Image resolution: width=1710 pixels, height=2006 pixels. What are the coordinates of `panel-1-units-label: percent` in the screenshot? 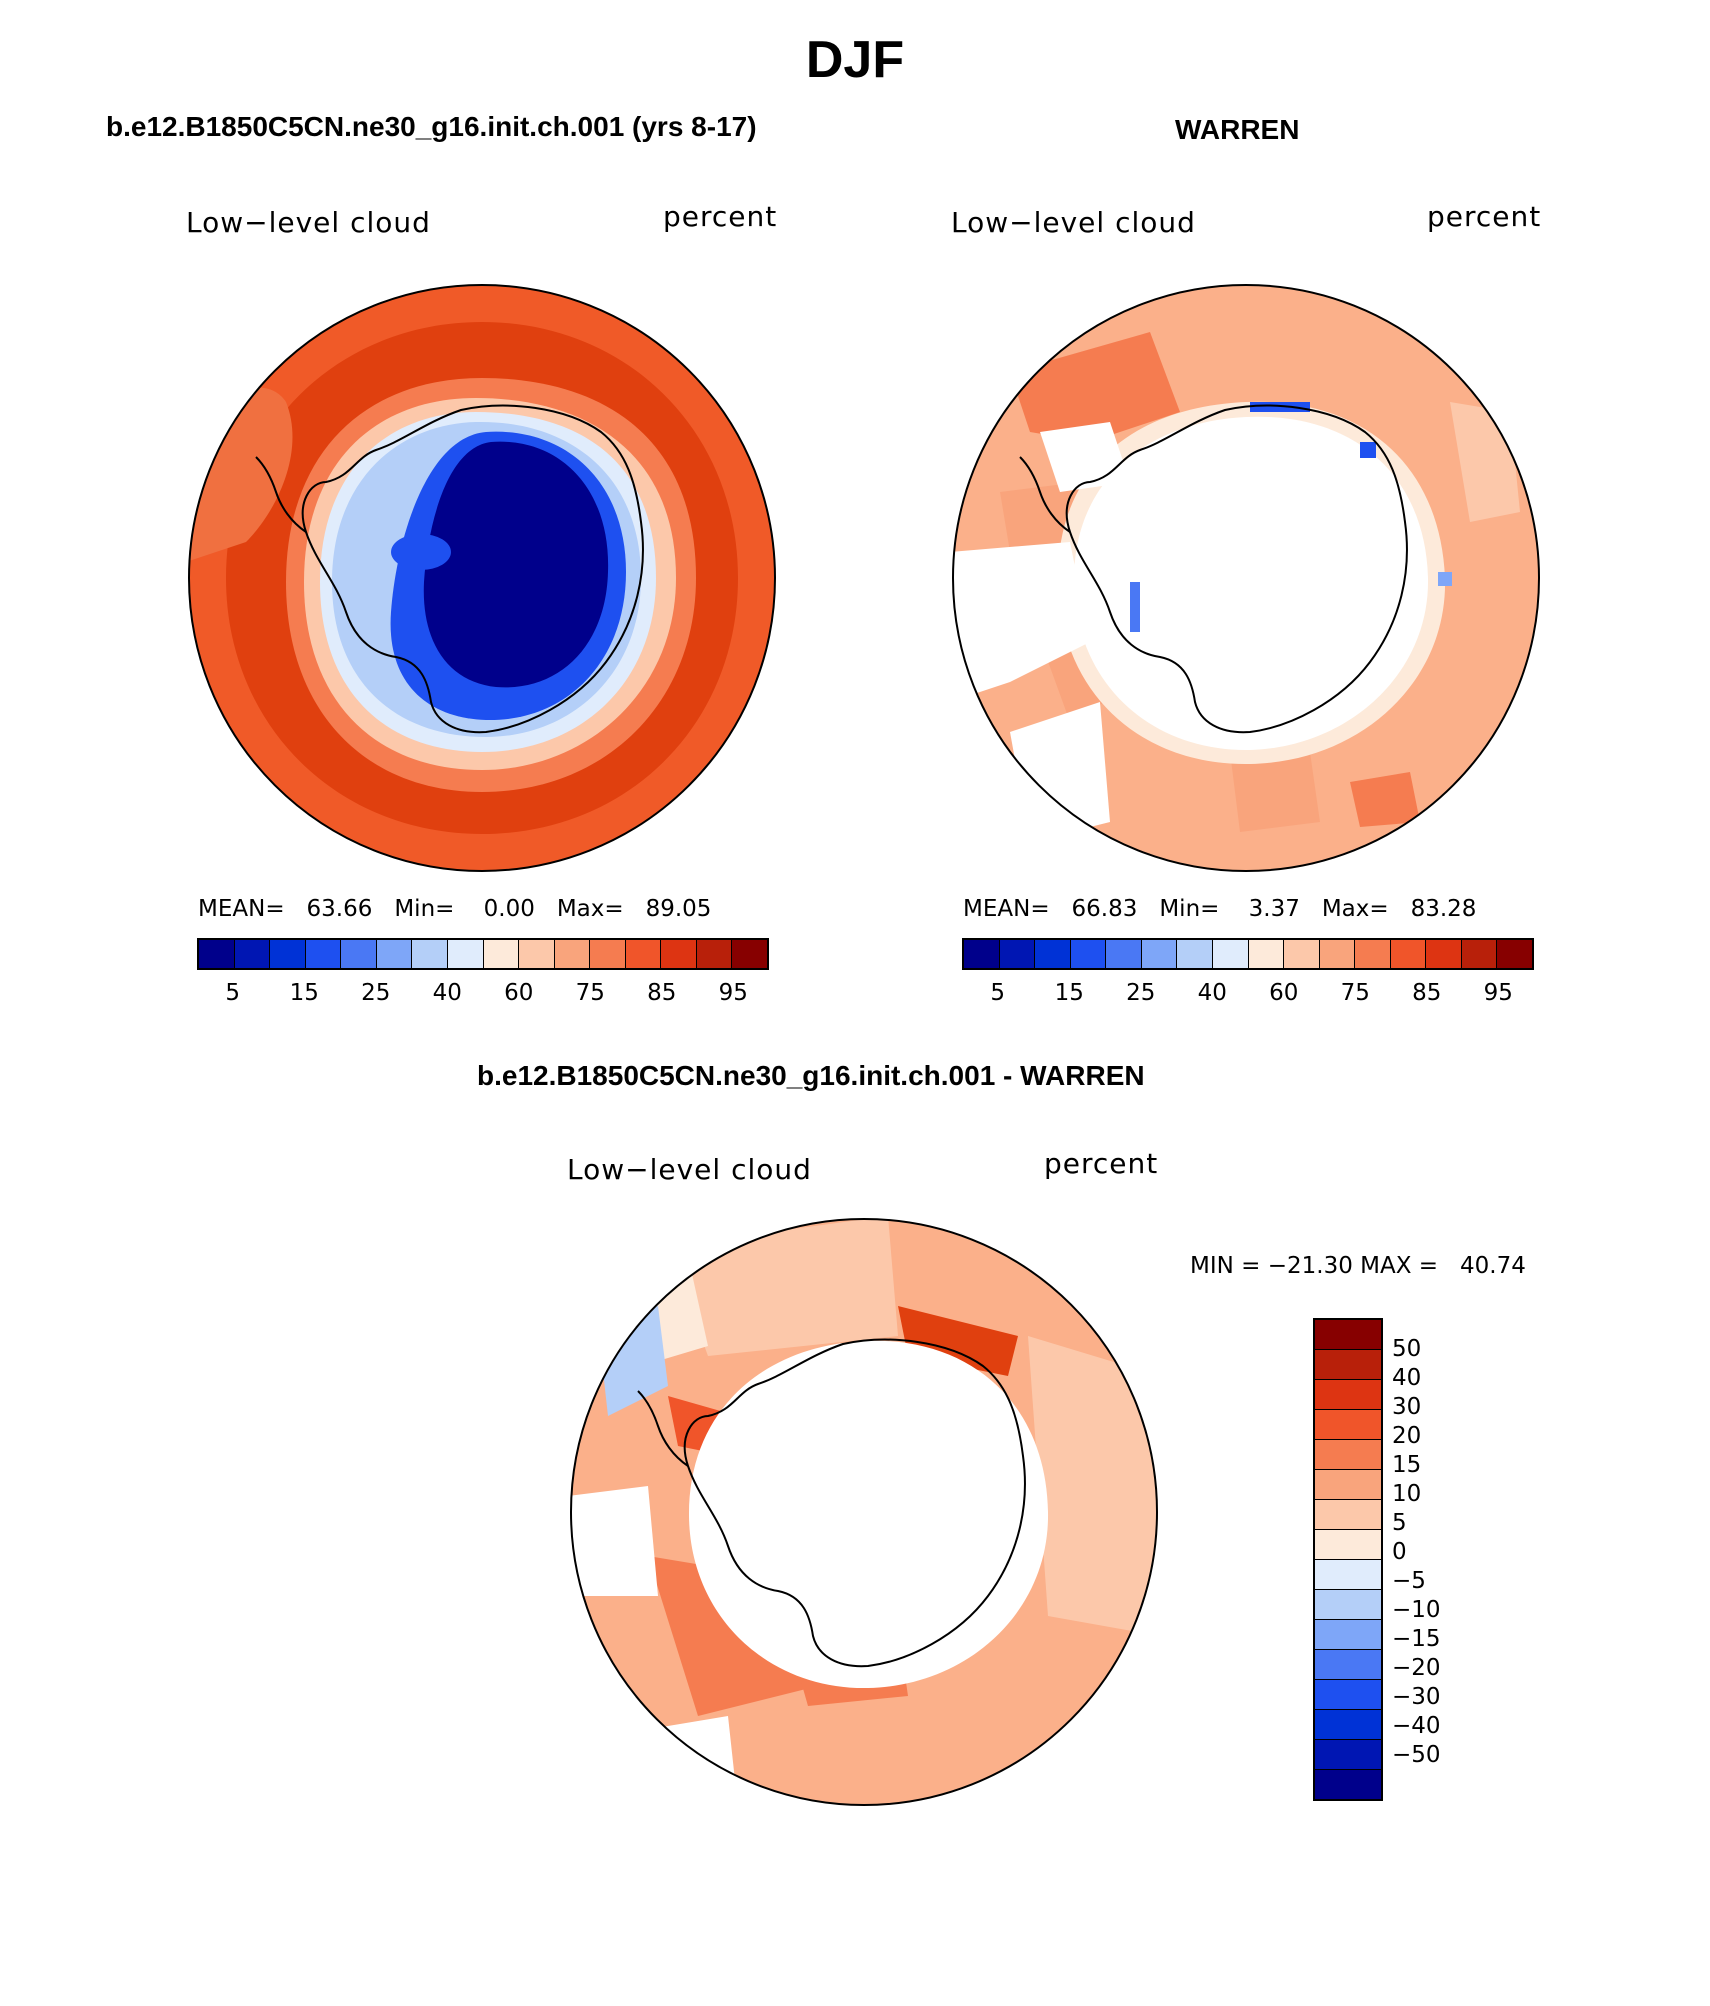 It's located at (720, 216).